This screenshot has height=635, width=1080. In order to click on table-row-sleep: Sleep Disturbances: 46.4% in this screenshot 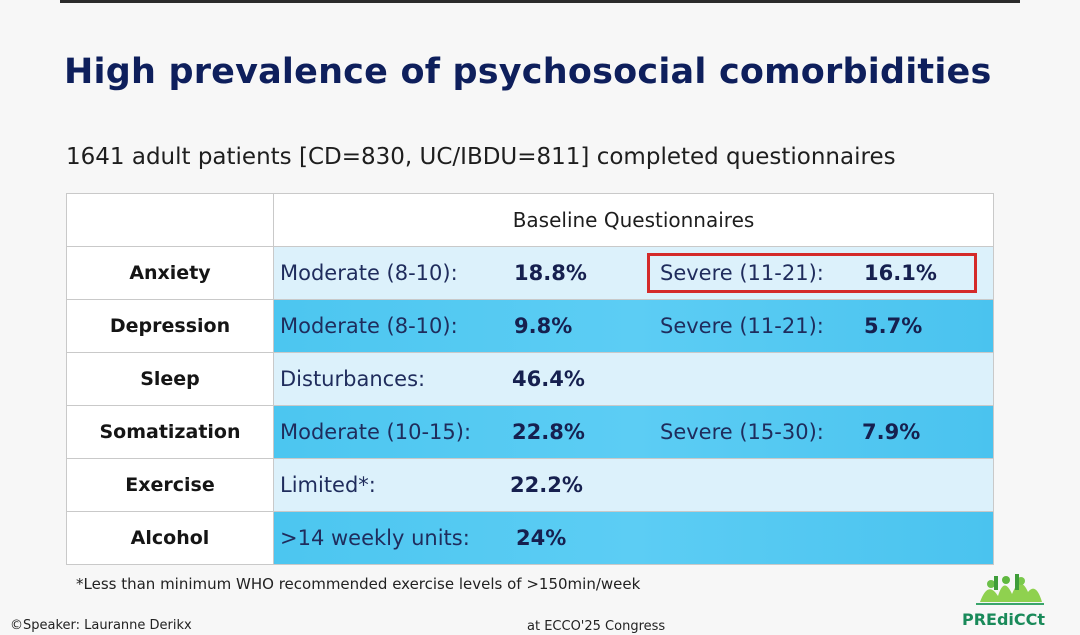, I will do `click(530, 379)`.